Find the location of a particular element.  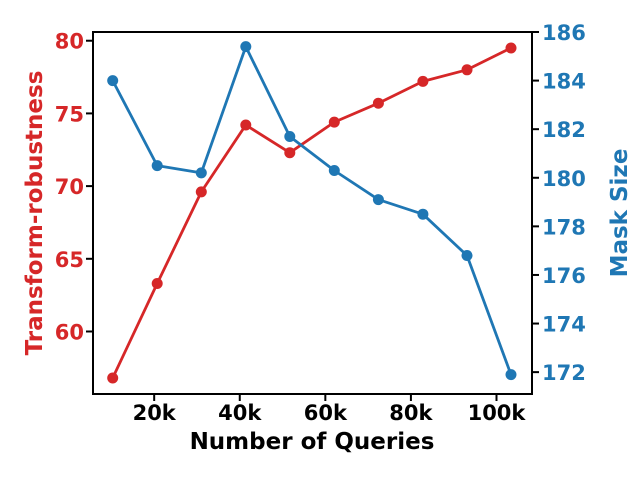

x-tick-label: 80k is located at coordinates (411, 413).